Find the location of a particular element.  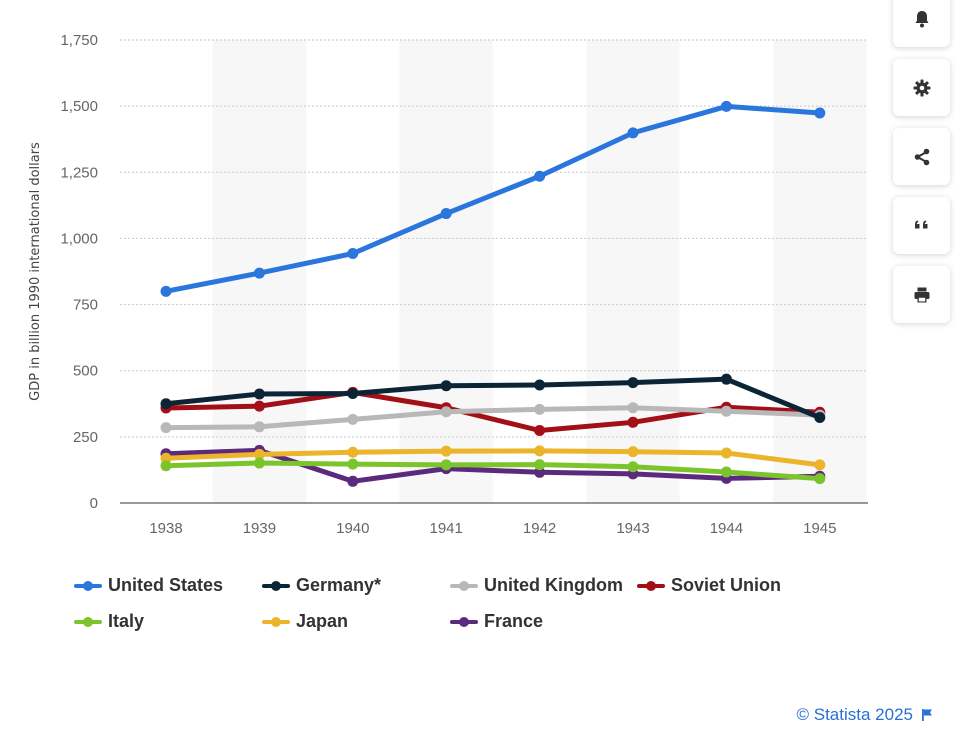

legend-item-france: France is located at coordinates (496, 621).